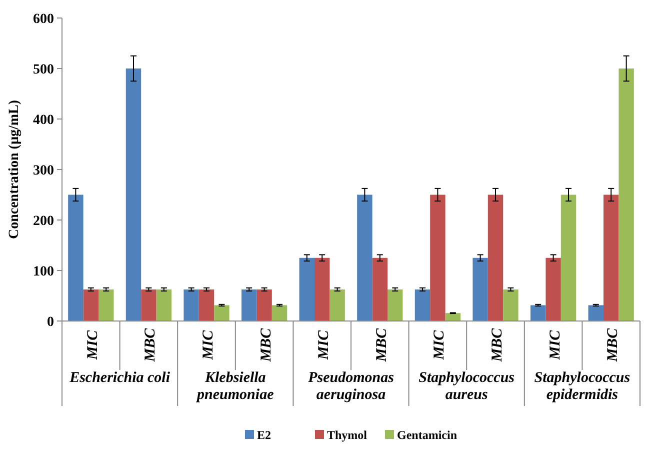 This screenshot has height=450, width=649. What do you see at coordinates (43, 70) in the screenshot?
I see `y-tick-label: 500` at bounding box center [43, 70].